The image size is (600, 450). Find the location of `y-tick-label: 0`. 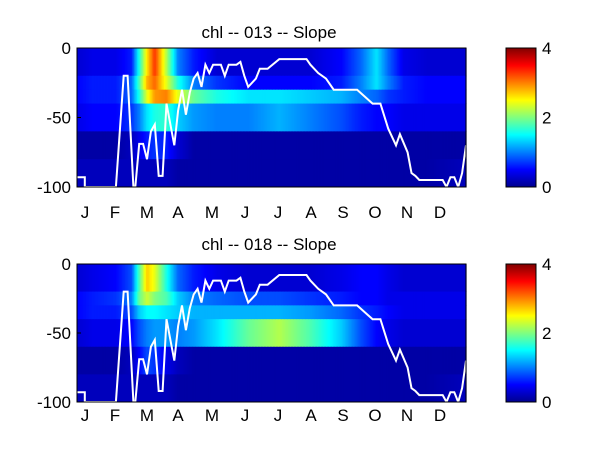

y-tick-label: 0 is located at coordinates (66, 264).